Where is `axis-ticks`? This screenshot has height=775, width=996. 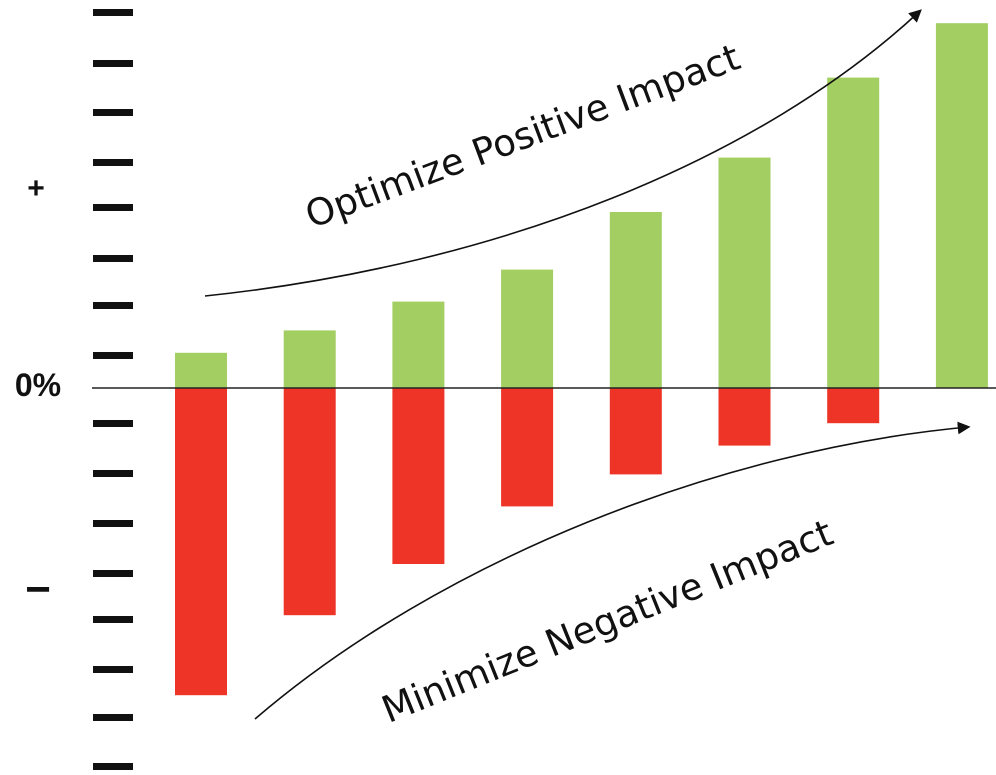 axis-ticks is located at coordinates (113, 389).